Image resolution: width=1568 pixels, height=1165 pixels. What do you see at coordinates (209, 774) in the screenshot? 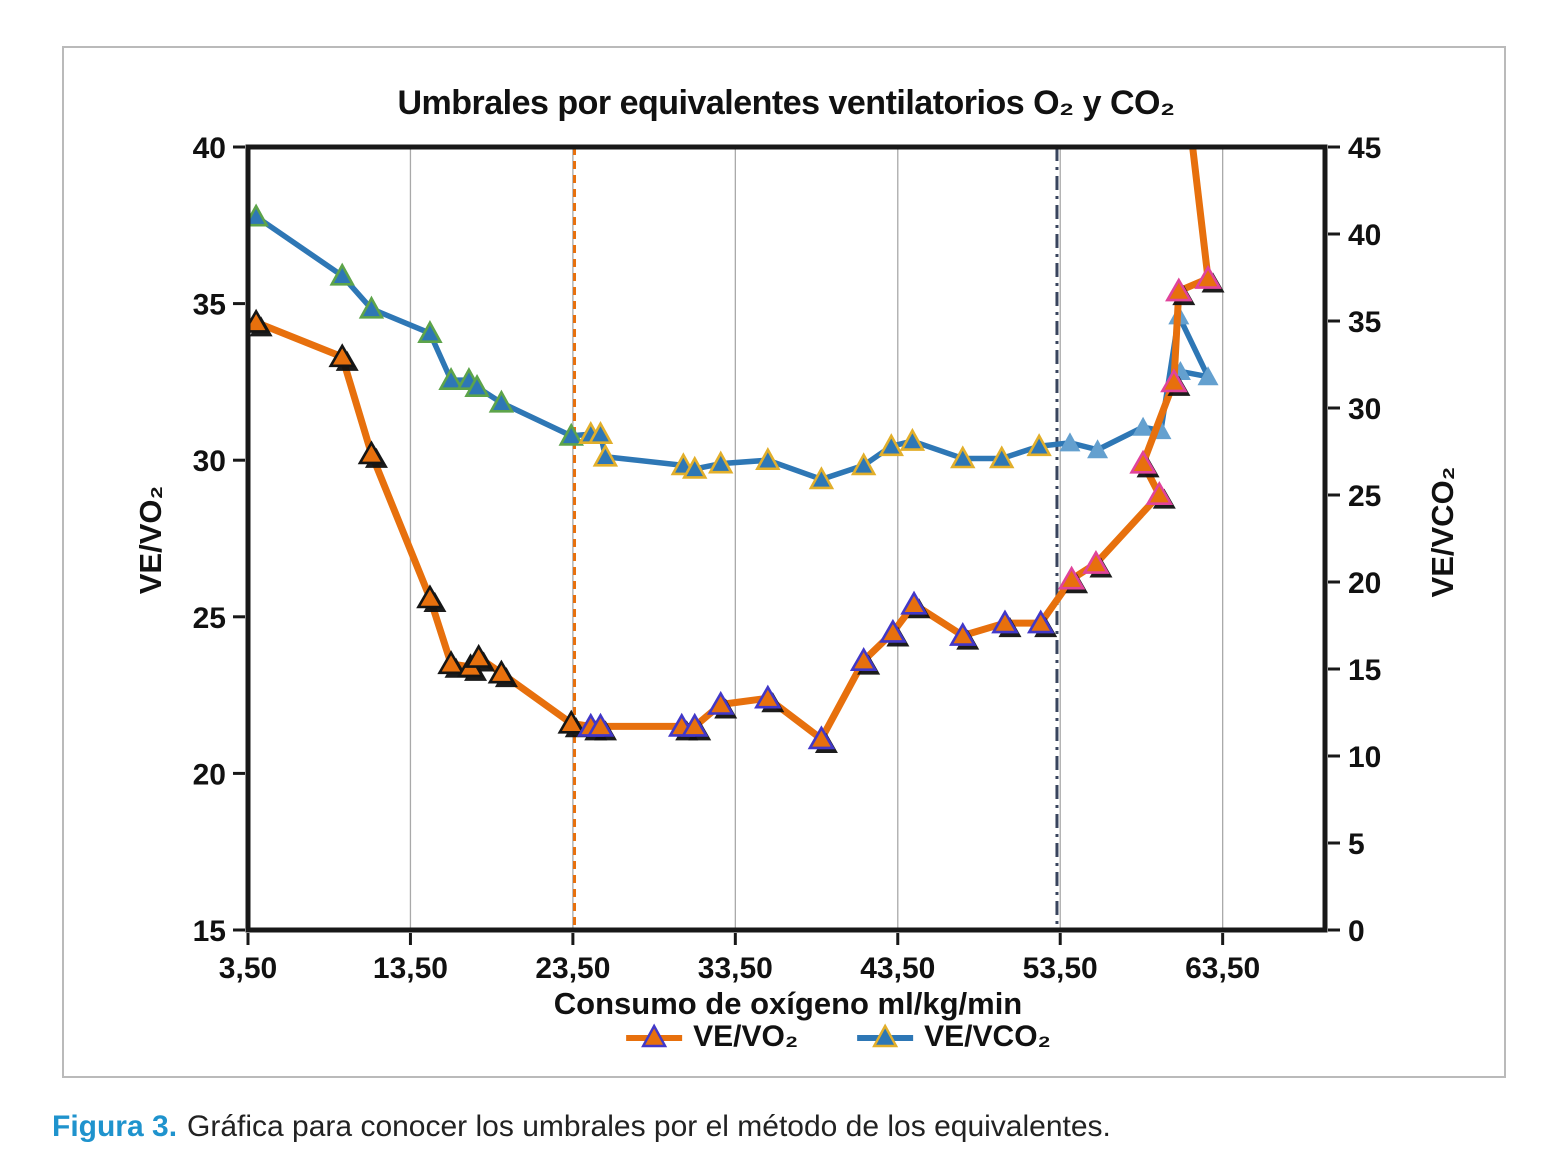
I see `left-axis-tick-label: 20` at bounding box center [209, 774].